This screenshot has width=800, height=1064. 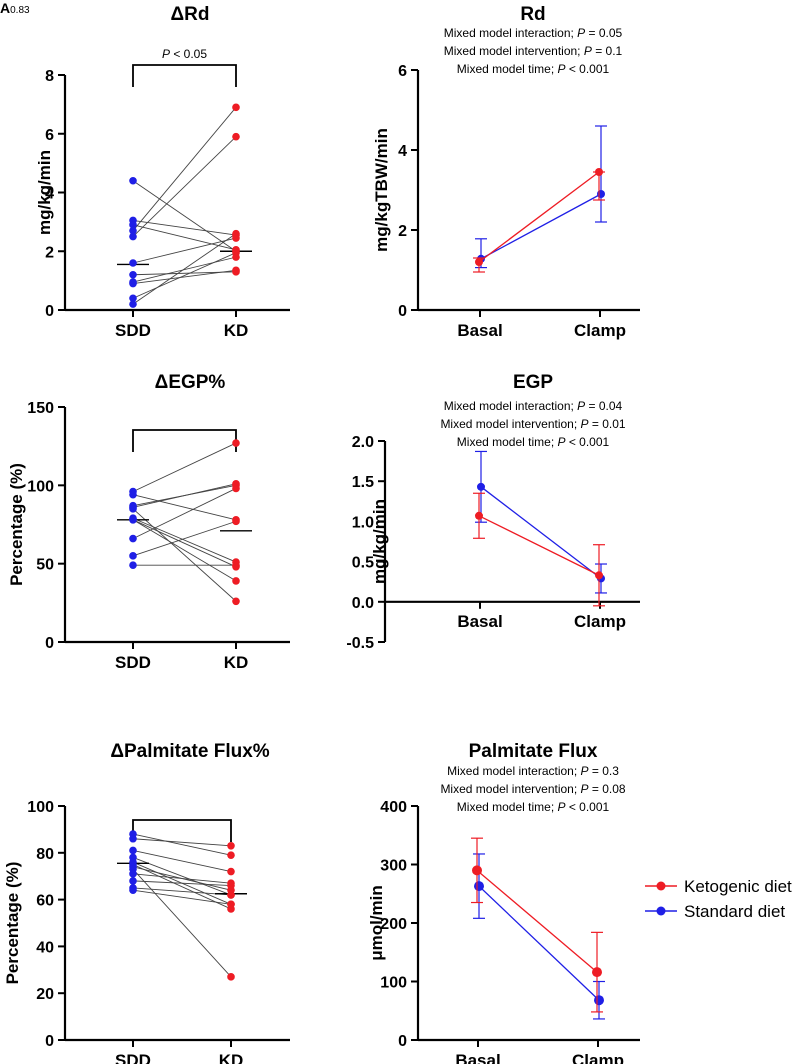 I want to click on y-tick-label: 1.0, so click(x=363, y=522).